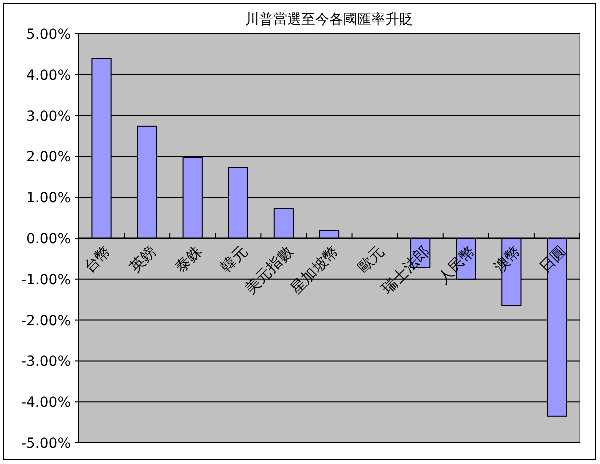  What do you see at coordinates (46, 321) in the screenshot?
I see `y-tick-label: -2.00%` at bounding box center [46, 321].